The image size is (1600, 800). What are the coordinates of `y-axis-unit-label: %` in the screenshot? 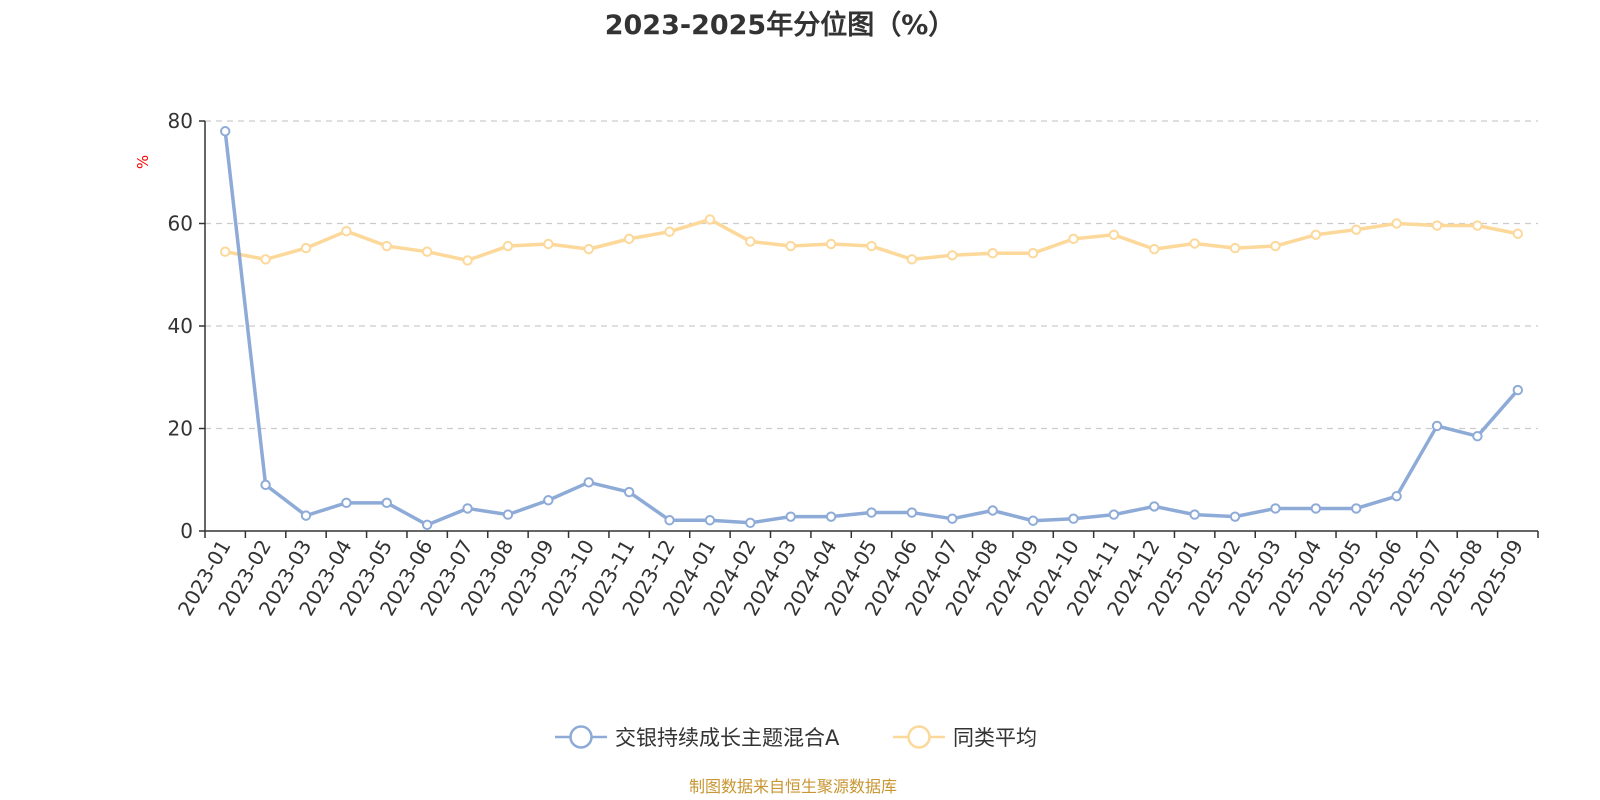 It's located at (143, 162).